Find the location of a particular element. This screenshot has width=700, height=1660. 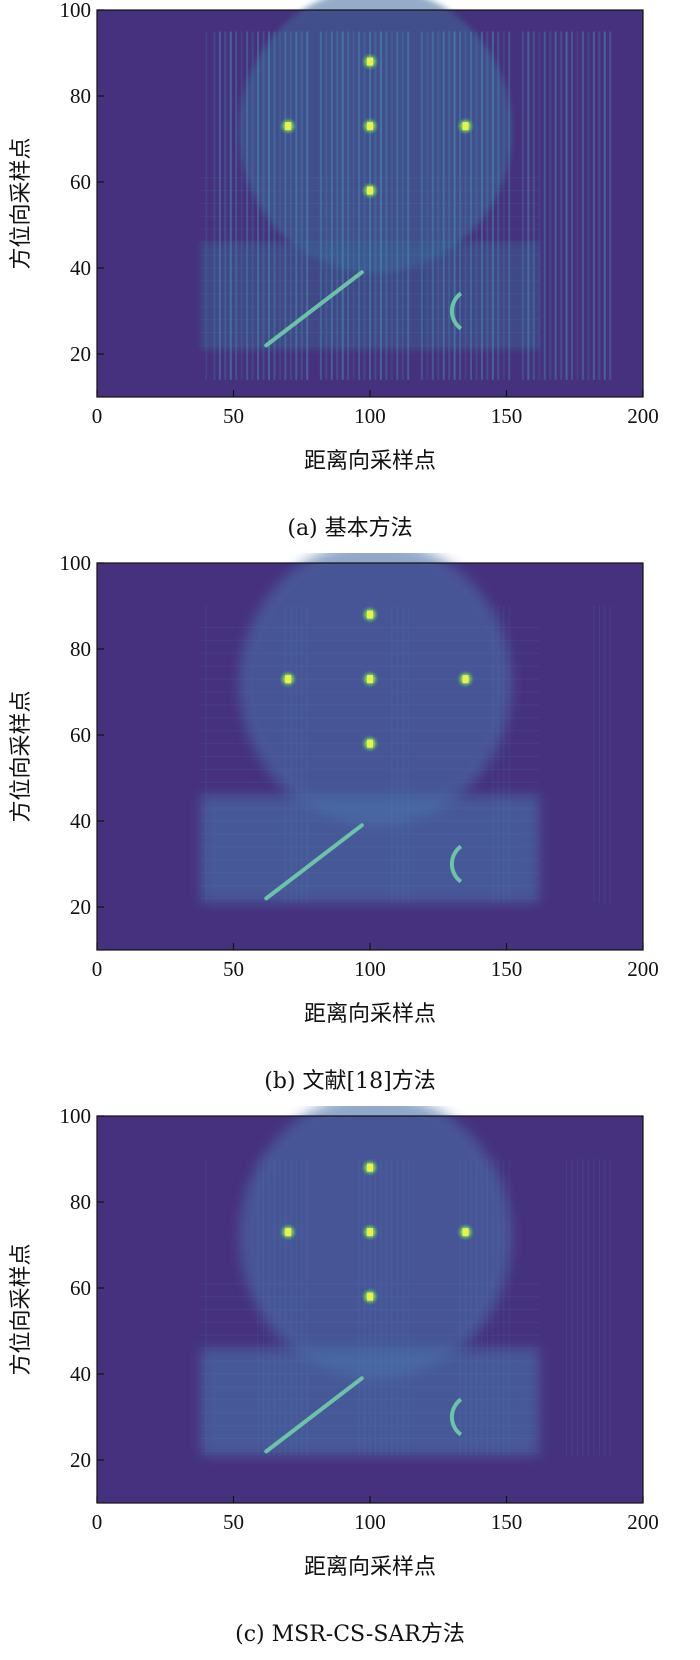

caption-b: (b) 文献[18]方法 is located at coordinates (350, 1081).